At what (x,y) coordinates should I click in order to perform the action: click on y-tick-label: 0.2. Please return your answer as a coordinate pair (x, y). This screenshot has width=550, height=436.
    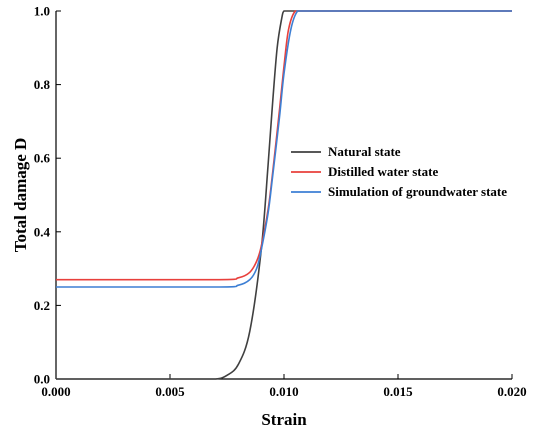
    Looking at the image, I should click on (42, 305).